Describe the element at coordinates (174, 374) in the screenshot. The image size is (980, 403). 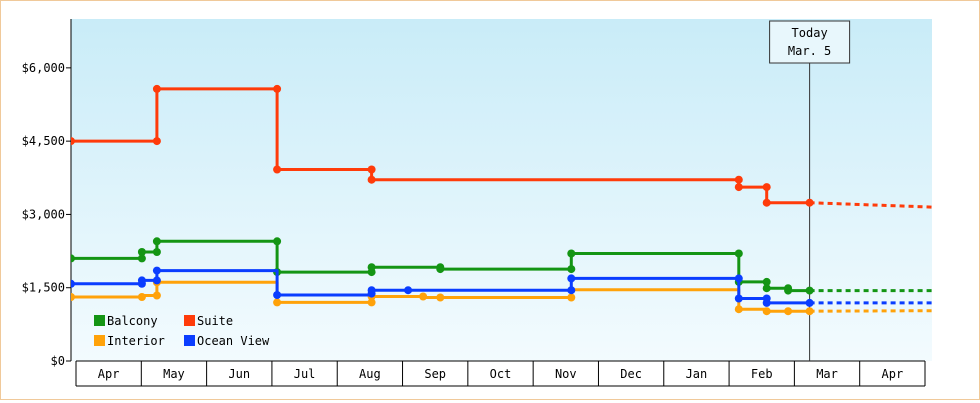
I see `x-tick-label: May` at that location.